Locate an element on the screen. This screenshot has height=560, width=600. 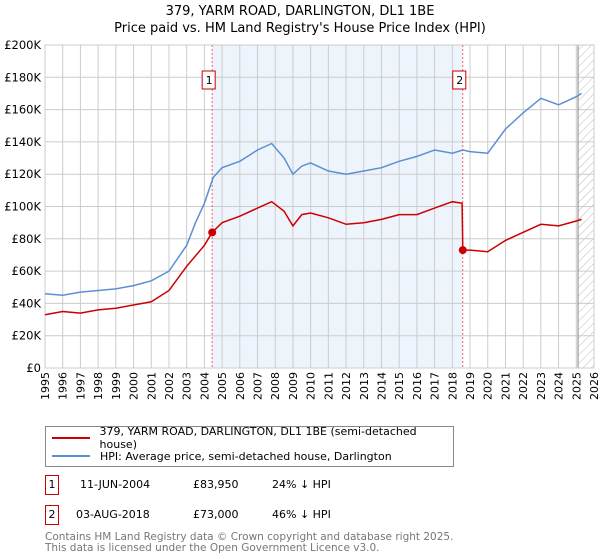
x-tick-label: 2007 is located at coordinates (258, 386).